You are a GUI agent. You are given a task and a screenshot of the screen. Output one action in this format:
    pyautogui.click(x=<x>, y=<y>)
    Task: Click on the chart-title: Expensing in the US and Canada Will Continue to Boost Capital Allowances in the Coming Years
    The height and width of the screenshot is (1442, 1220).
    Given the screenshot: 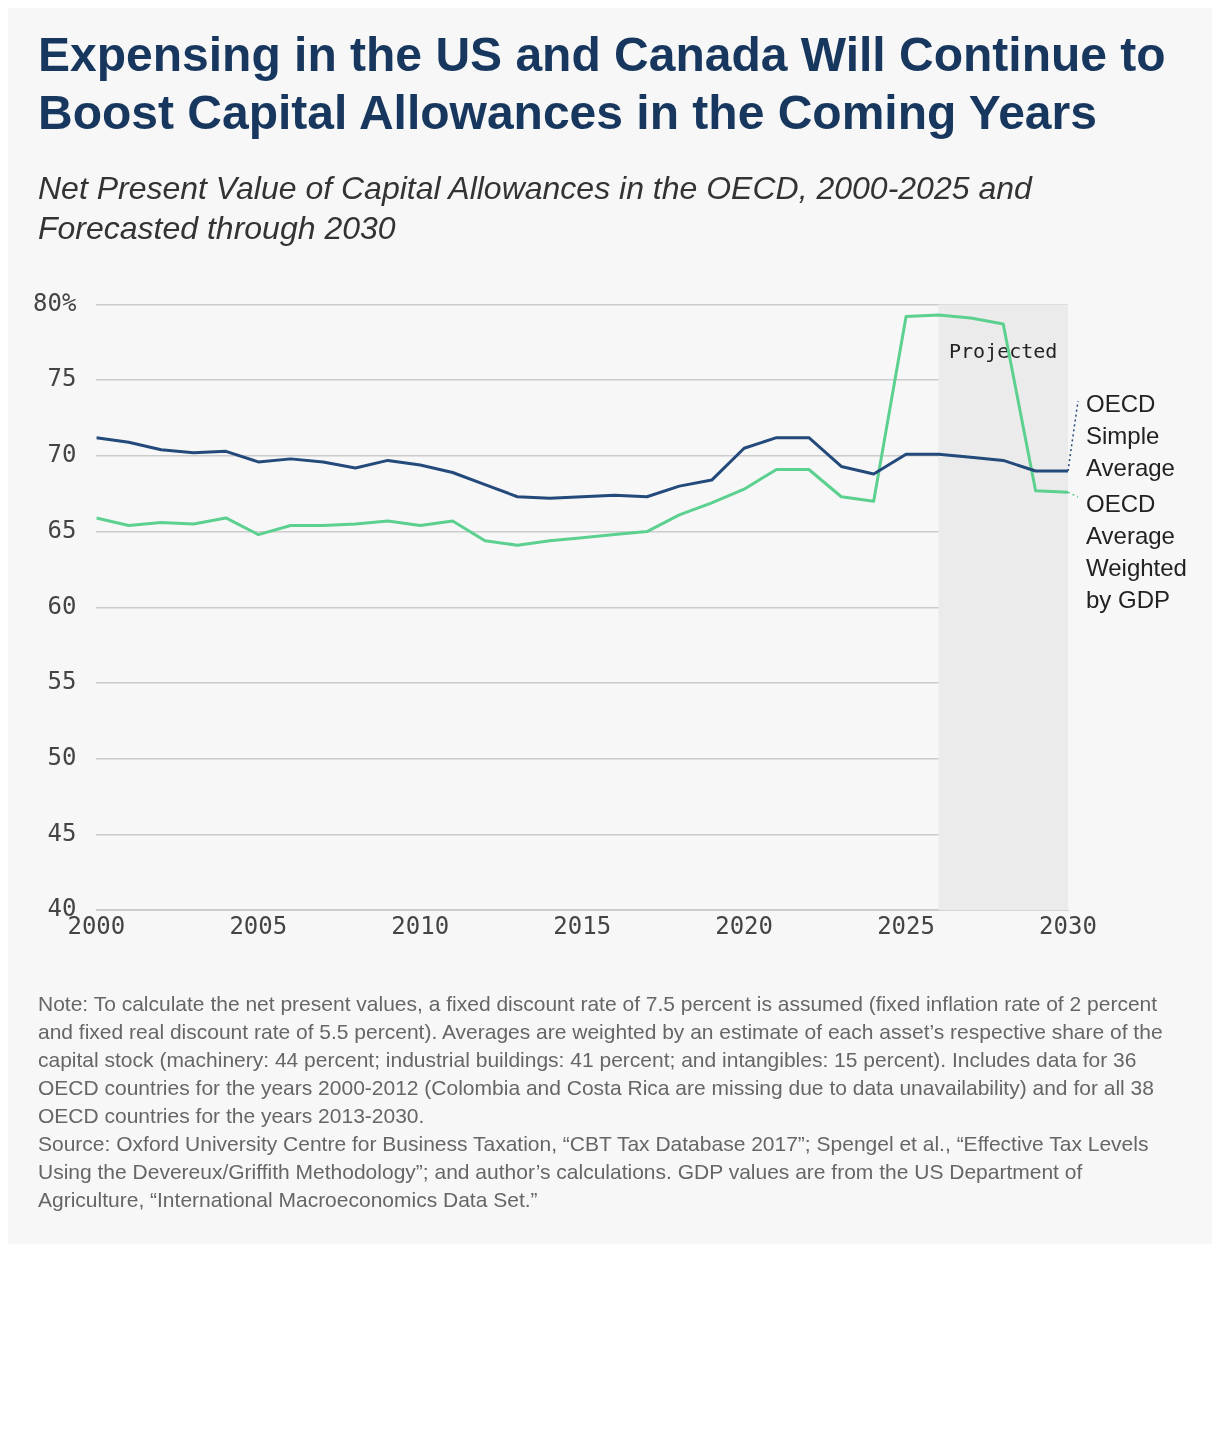 What is the action you would take?
    pyautogui.click(x=602, y=84)
    